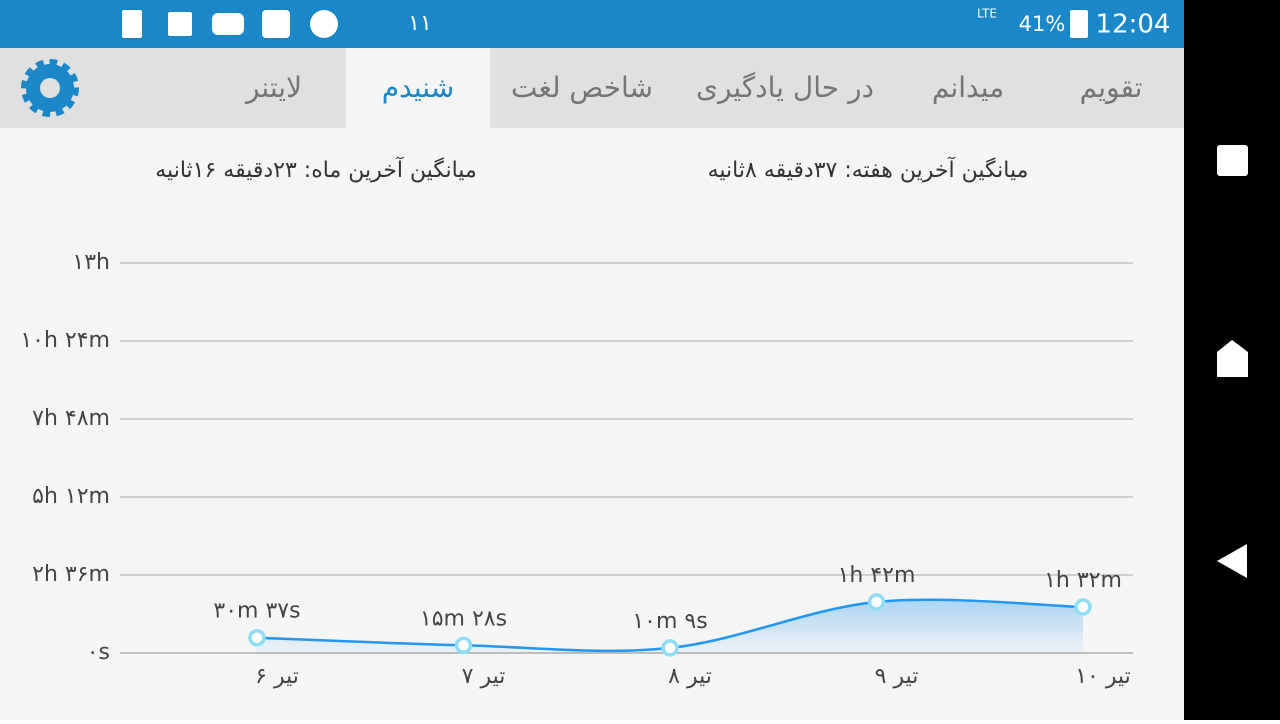 This screenshot has height=724, width=1280. I want to click on tab: شاخص لغت, so click(582, 87).